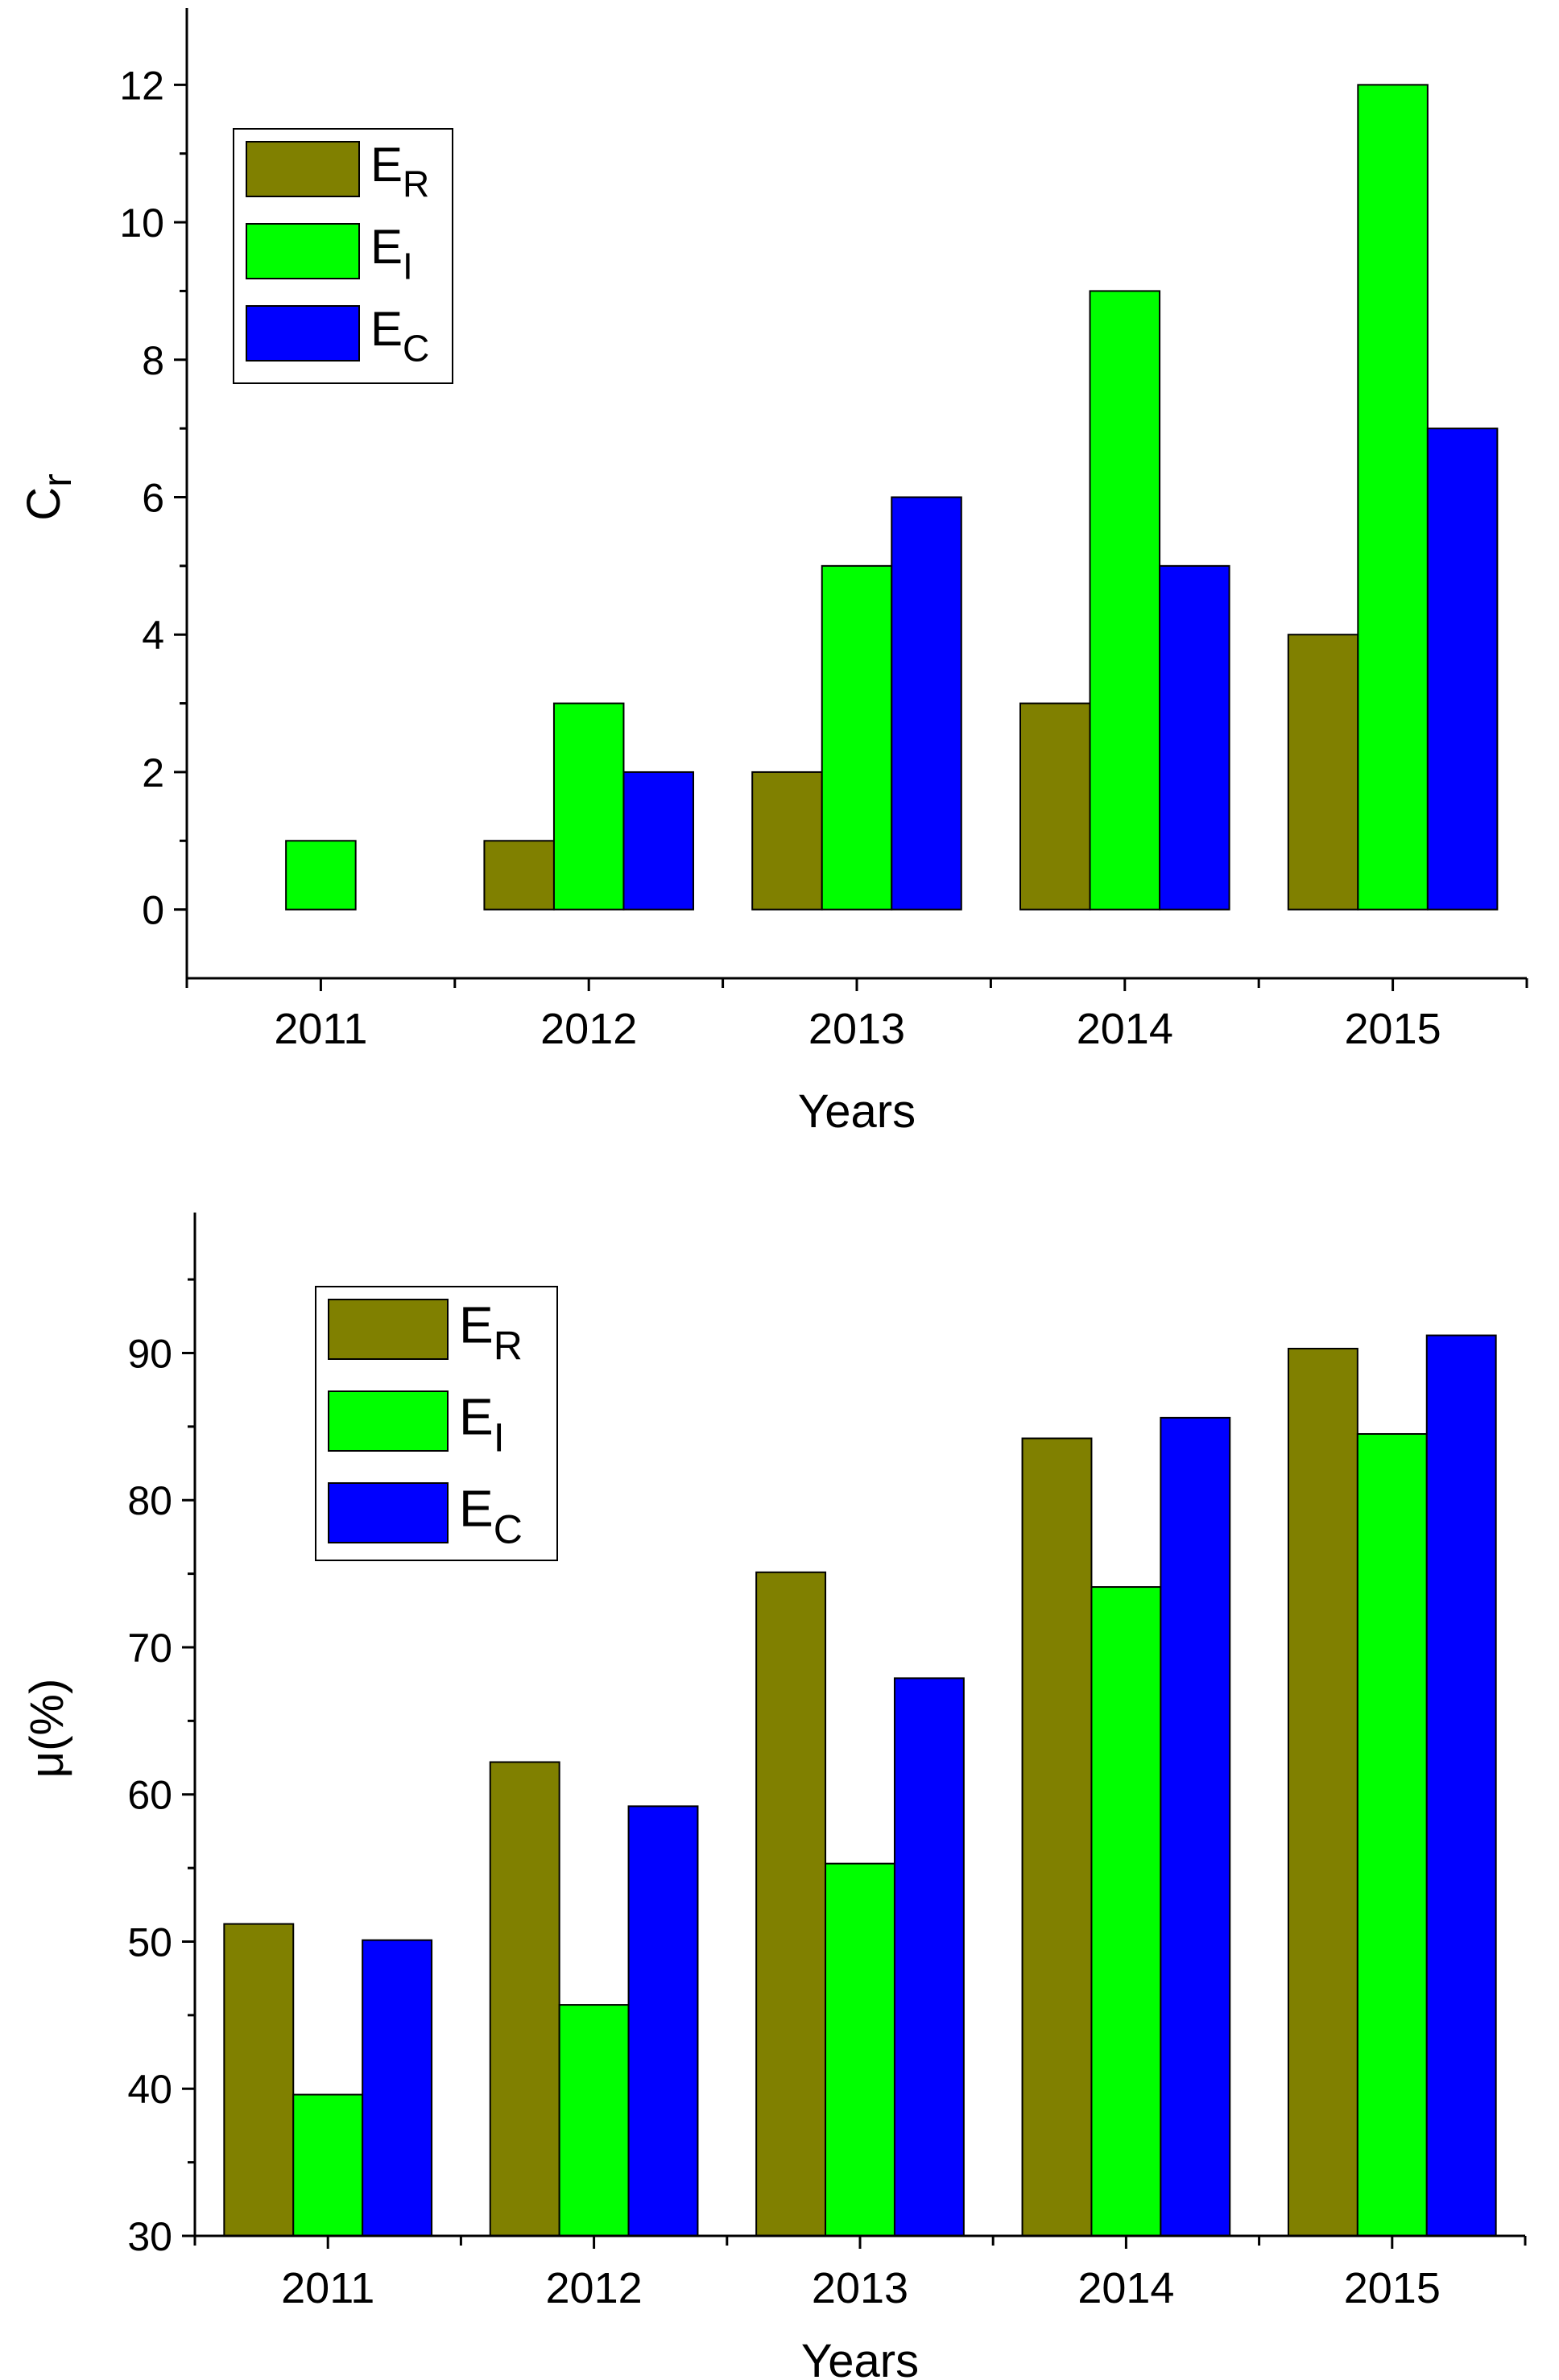  Describe the element at coordinates (259, 2080) in the screenshot. I see `bar-er-2011` at that location.